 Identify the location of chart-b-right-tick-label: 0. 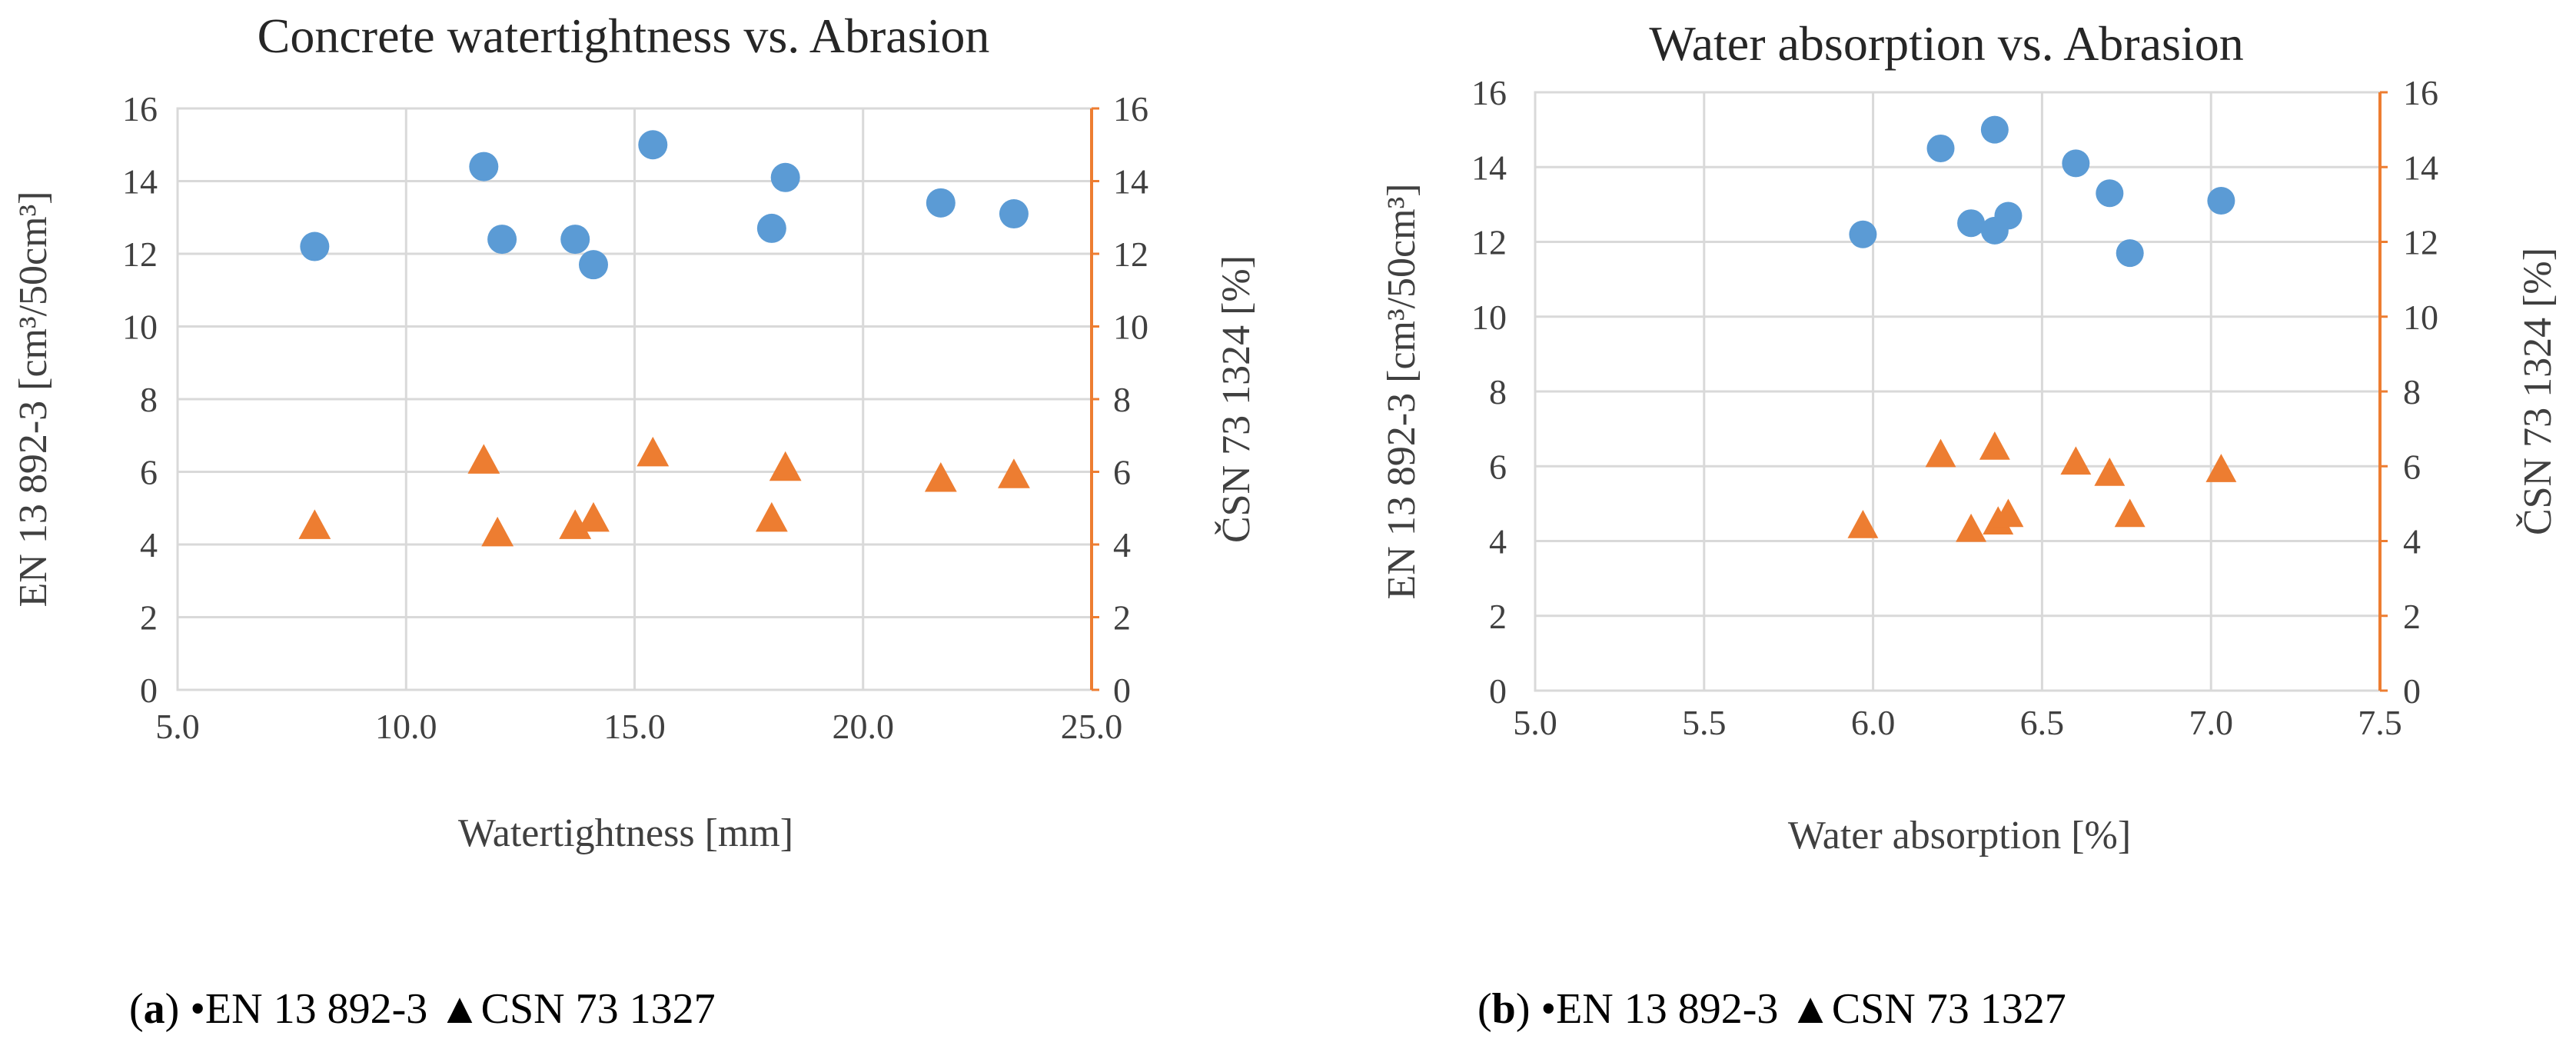
(2412, 691).